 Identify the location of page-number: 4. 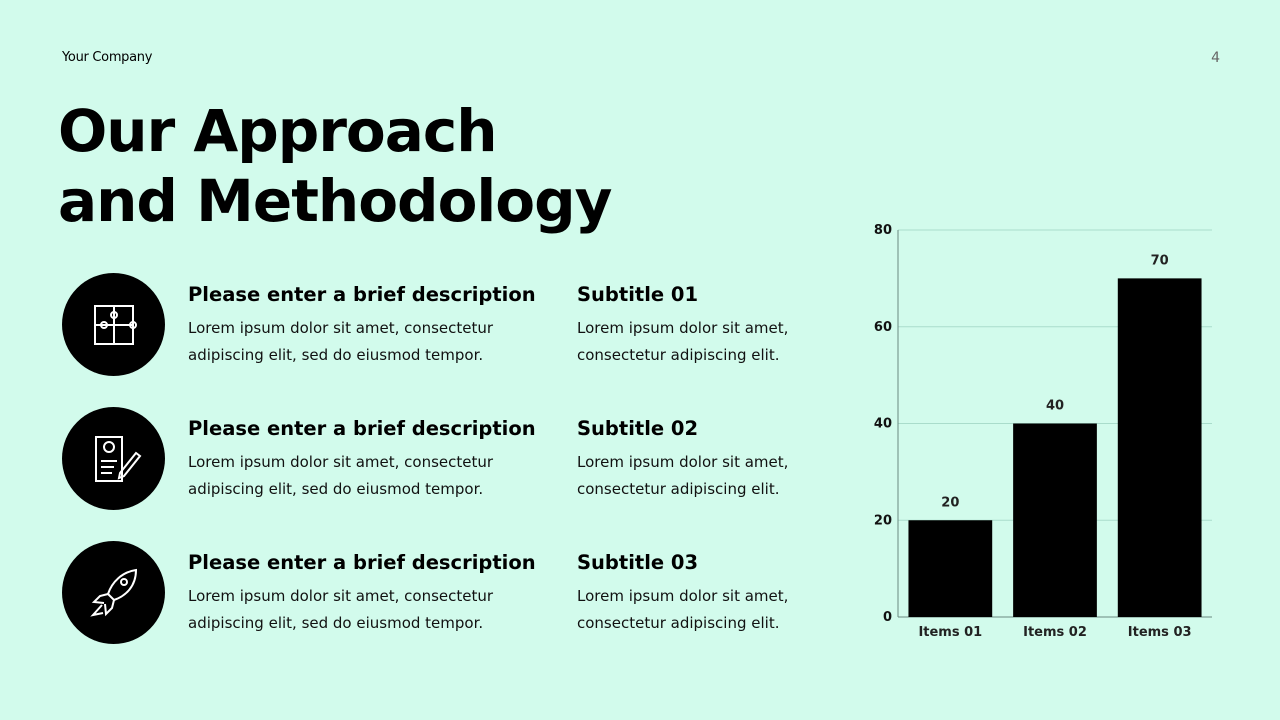
(1215, 58).